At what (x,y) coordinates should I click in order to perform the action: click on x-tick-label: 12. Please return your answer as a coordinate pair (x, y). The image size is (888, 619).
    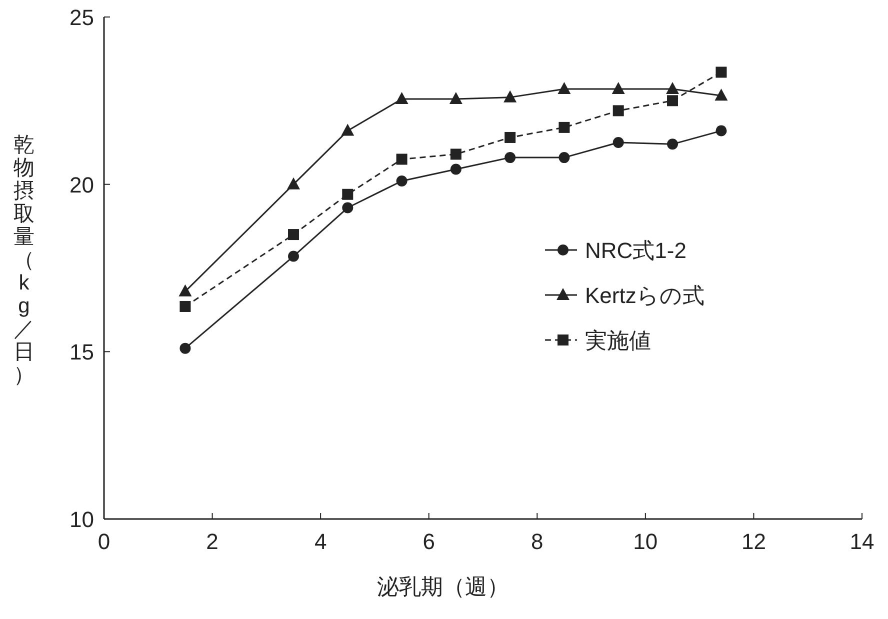
    Looking at the image, I should click on (753, 541).